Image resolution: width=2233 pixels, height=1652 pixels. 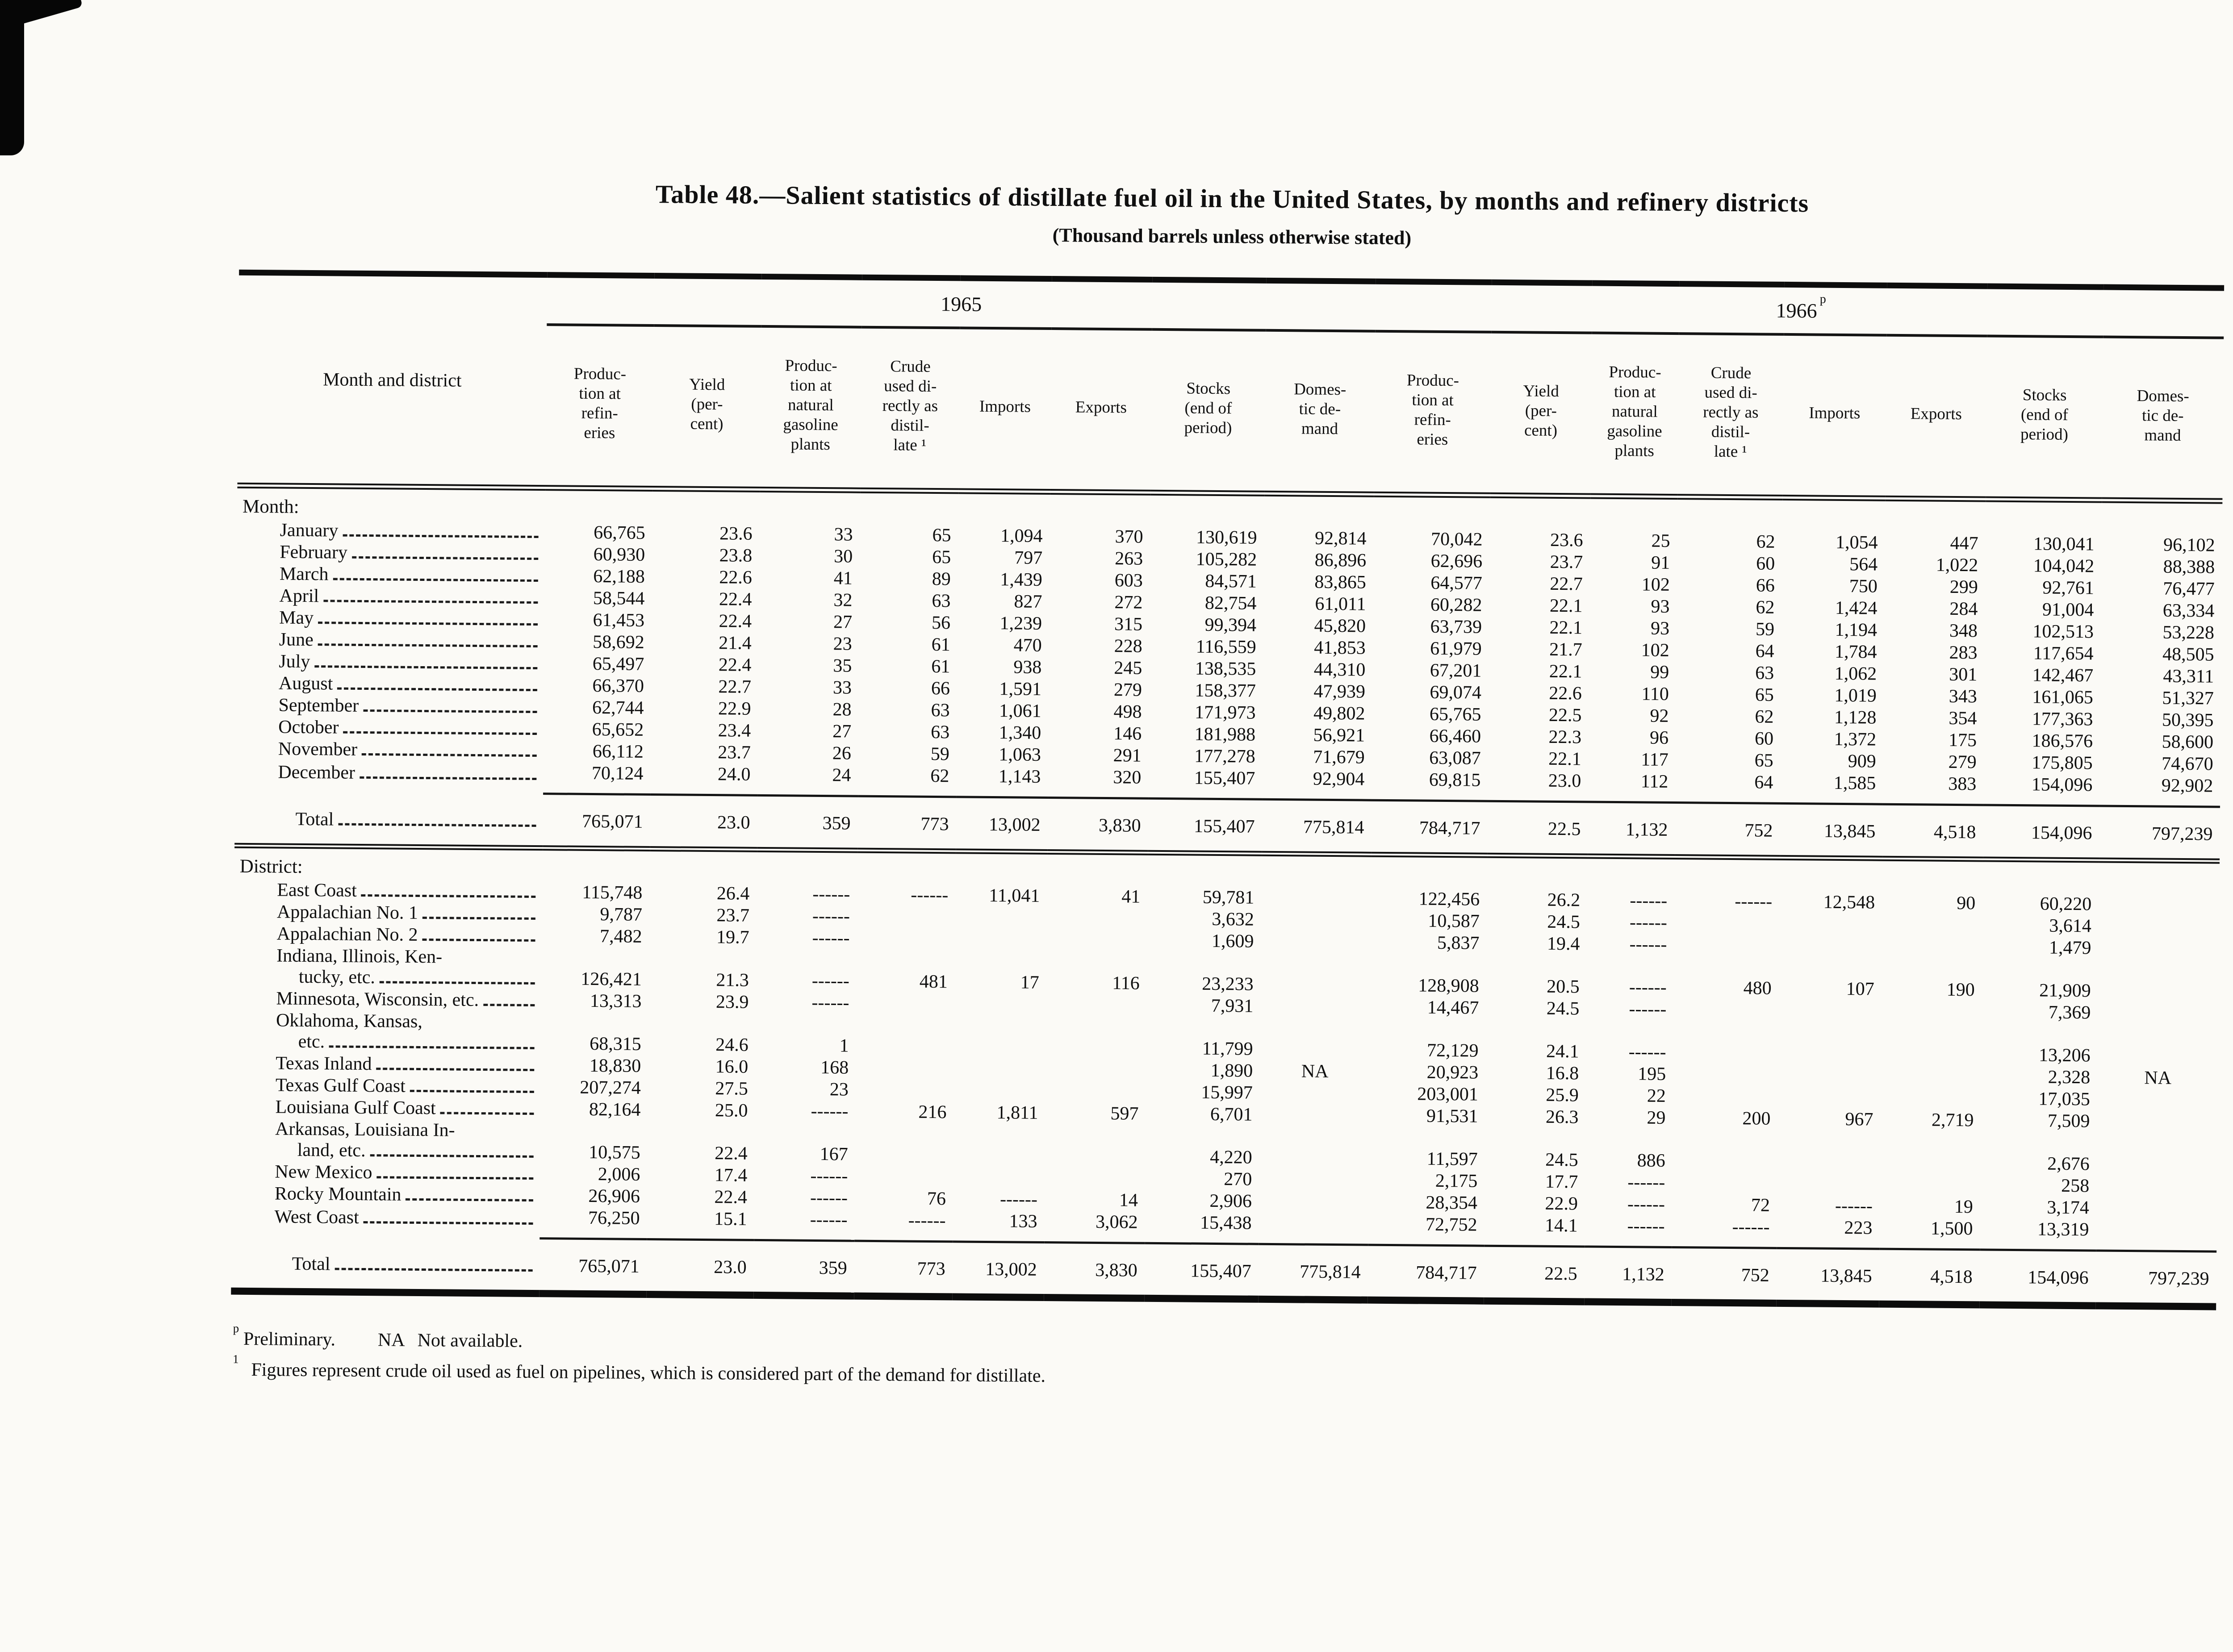 I want to click on table-cell: 22.6, so click(x=705, y=577).